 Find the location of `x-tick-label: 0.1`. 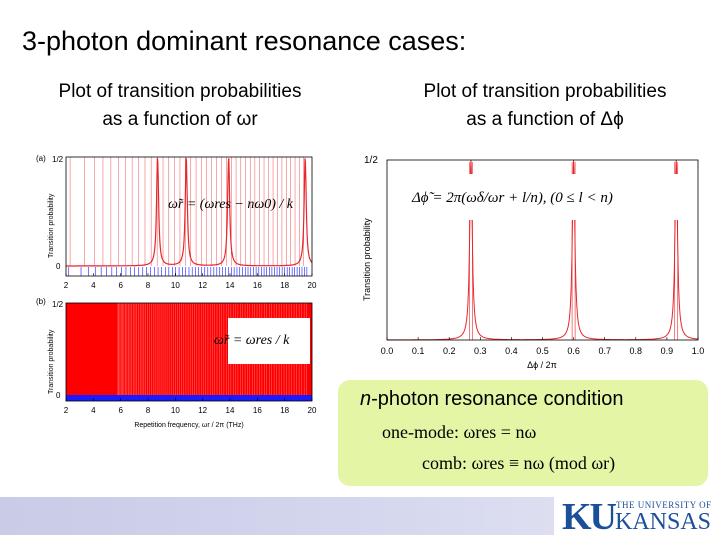

x-tick-label: 0.1 is located at coordinates (418, 351).